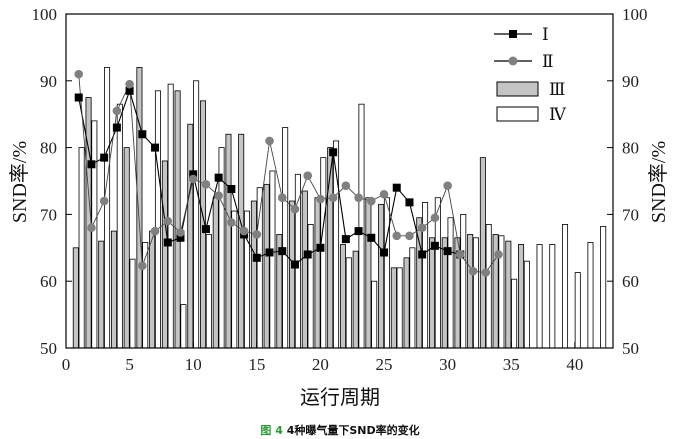 The width and height of the screenshot is (680, 439). I want to click on bar-series-4-x26, so click(399, 308).